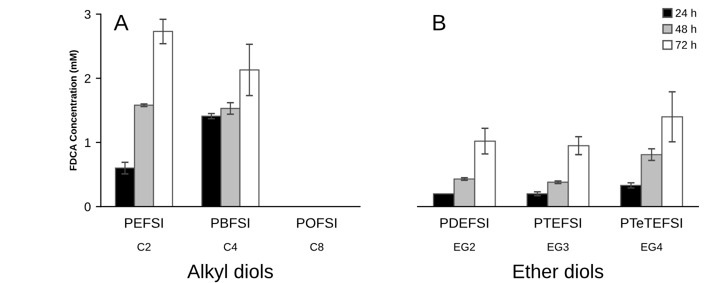 The width and height of the screenshot is (720, 283). What do you see at coordinates (464, 223) in the screenshot?
I see `x-tick-label: PDEFSI` at bounding box center [464, 223].